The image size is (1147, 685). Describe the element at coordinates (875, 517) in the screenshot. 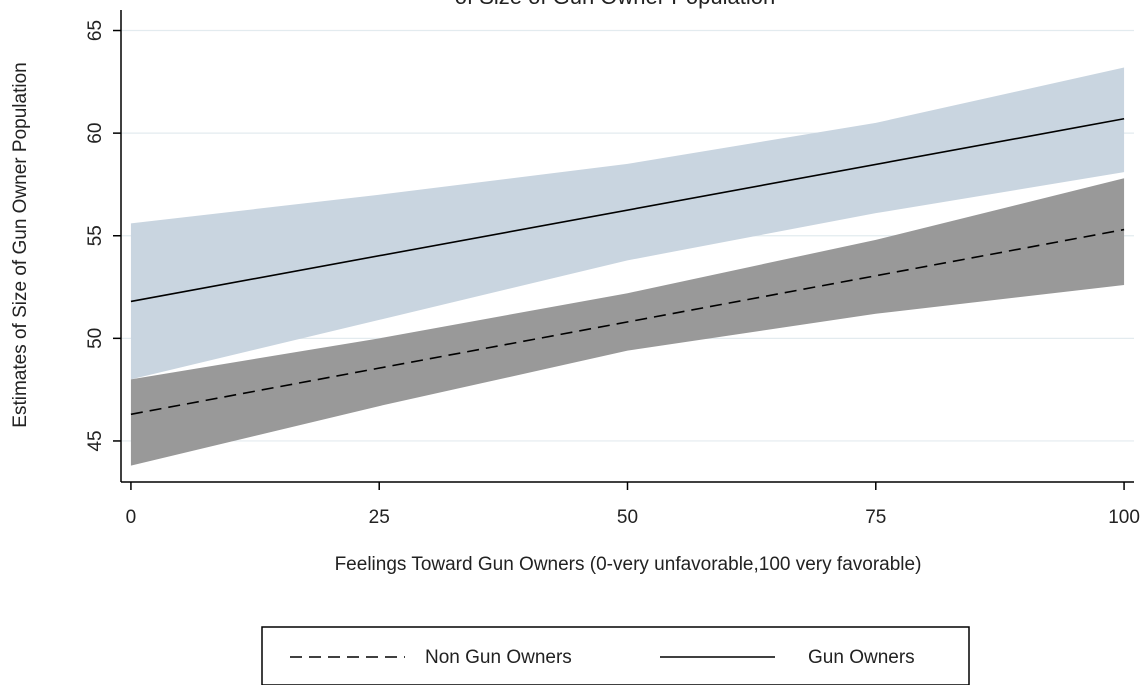

I see `x-tick-label-75: 75` at that location.